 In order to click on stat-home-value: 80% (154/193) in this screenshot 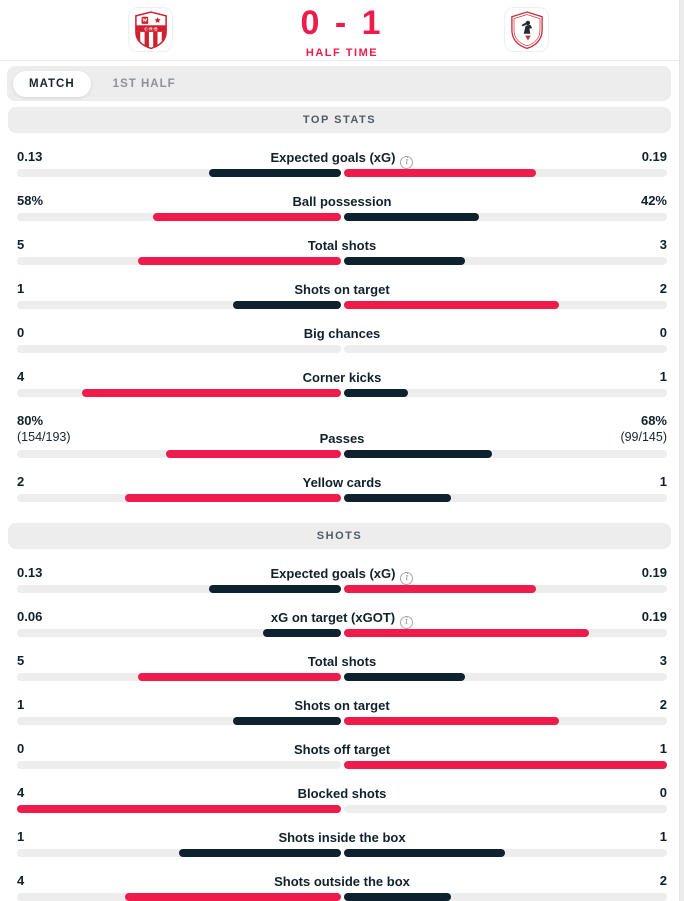, I will do `click(44, 429)`.